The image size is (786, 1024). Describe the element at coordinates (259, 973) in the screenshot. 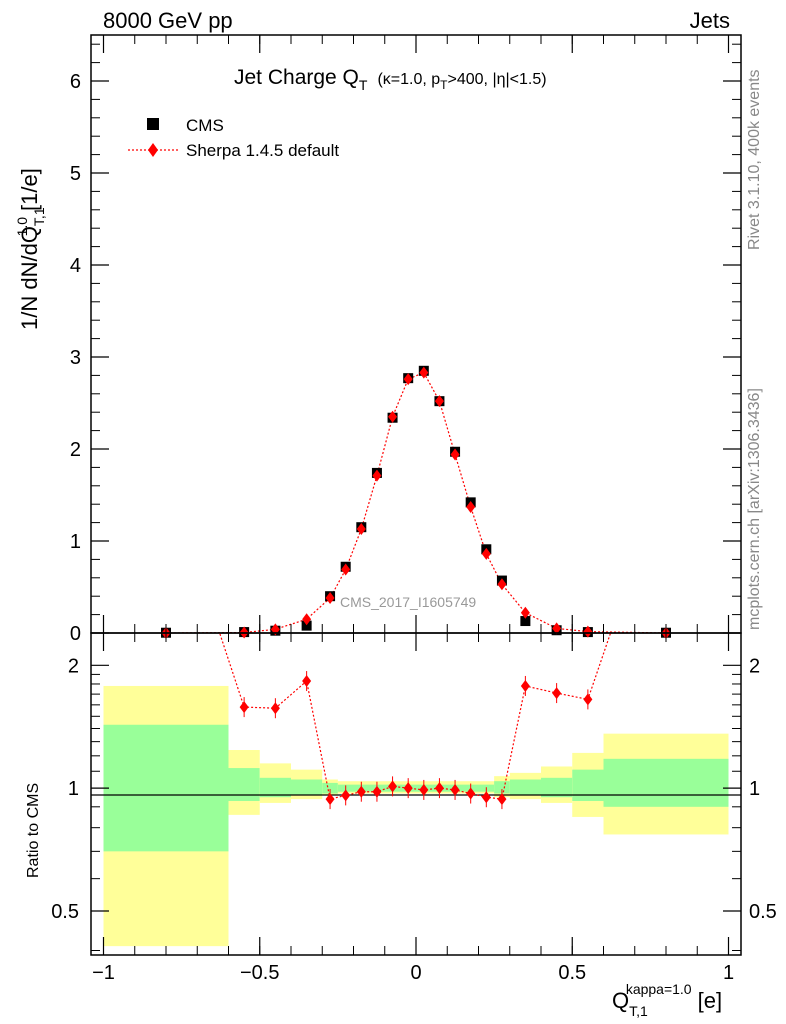

I see `ratio-xtick-label-1: −0.5` at that location.